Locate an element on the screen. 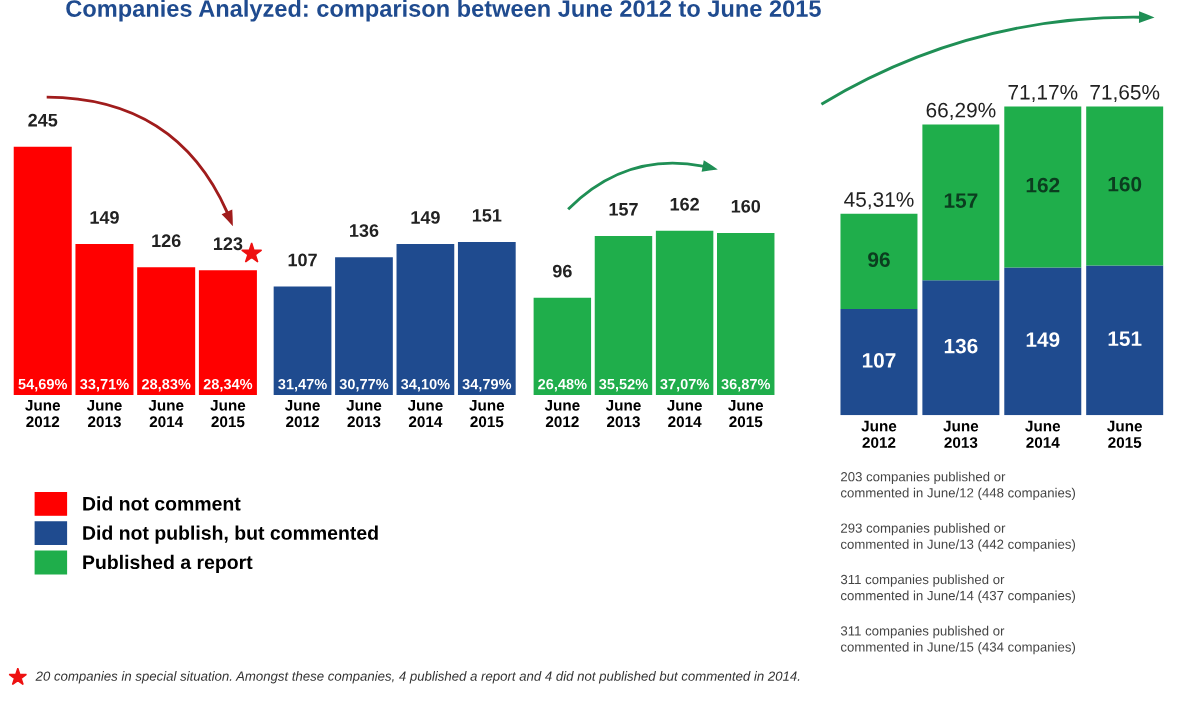 The image size is (1187, 704). annotation: 34,79% is located at coordinates (487, 385).